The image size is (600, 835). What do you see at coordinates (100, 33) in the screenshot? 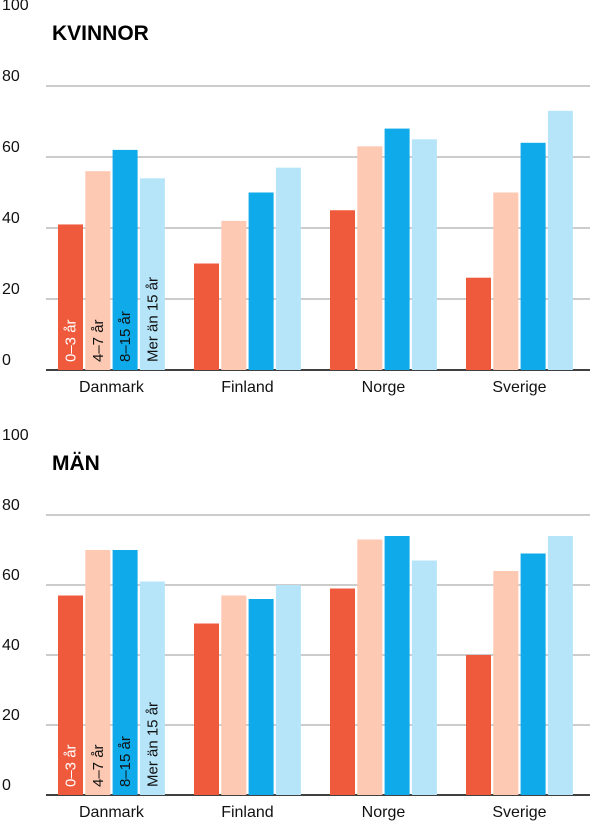
I see `chart-title: KVINNOR` at bounding box center [100, 33].